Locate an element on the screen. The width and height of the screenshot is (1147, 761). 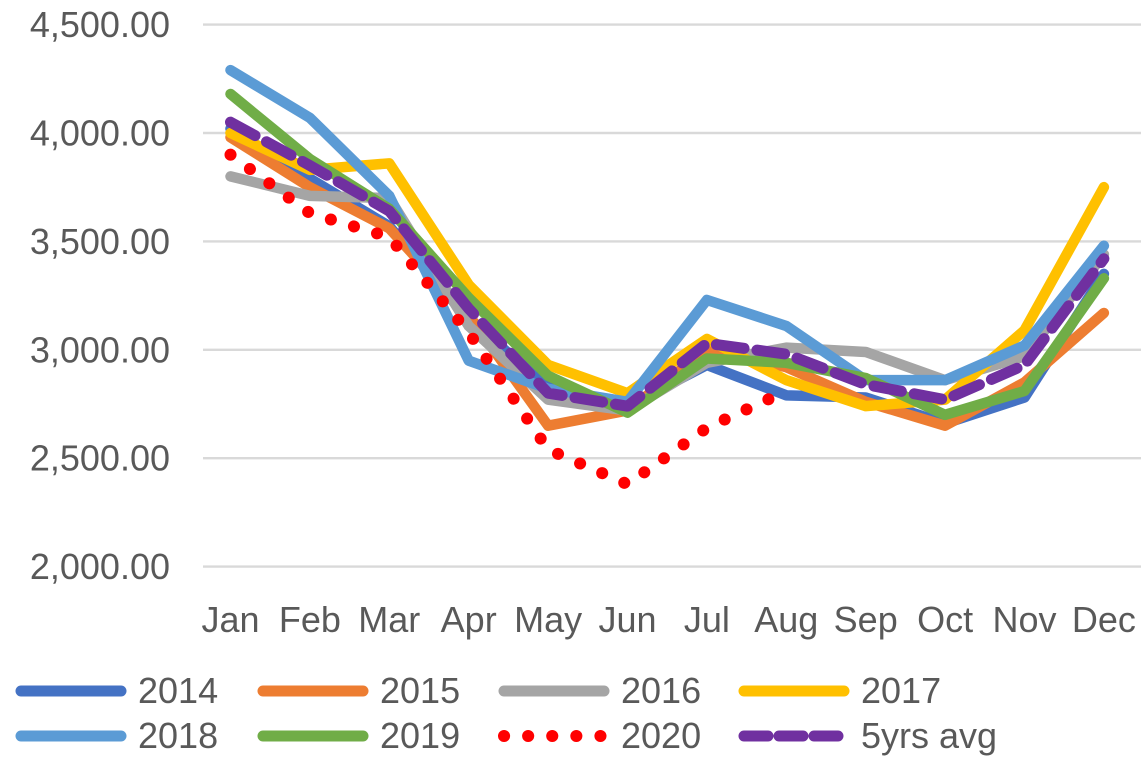
legend-label: 2014 is located at coordinates (178, 690).